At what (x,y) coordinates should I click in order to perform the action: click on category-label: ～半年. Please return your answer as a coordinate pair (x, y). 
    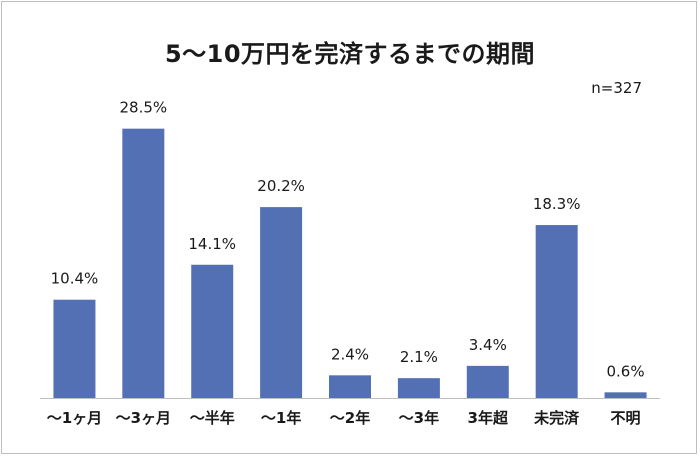
    Looking at the image, I should click on (212, 418).